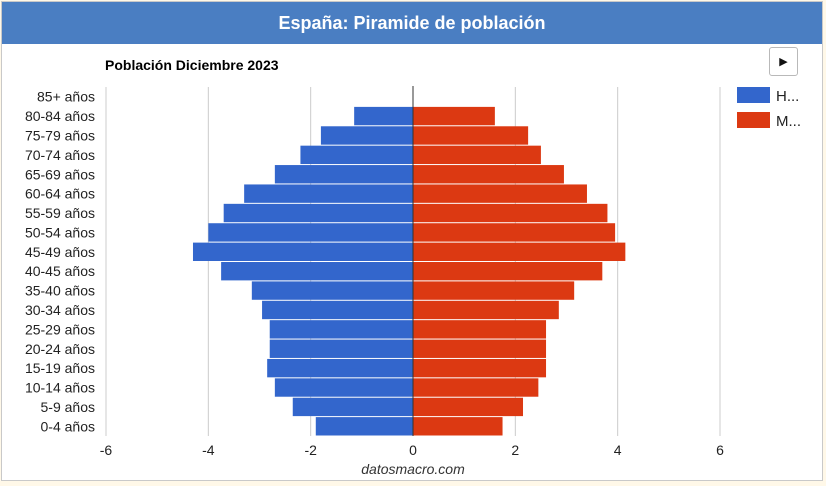 This screenshot has width=826, height=486. Describe the element at coordinates (60, 388) in the screenshot. I see `category-label: 10-14 años` at that location.